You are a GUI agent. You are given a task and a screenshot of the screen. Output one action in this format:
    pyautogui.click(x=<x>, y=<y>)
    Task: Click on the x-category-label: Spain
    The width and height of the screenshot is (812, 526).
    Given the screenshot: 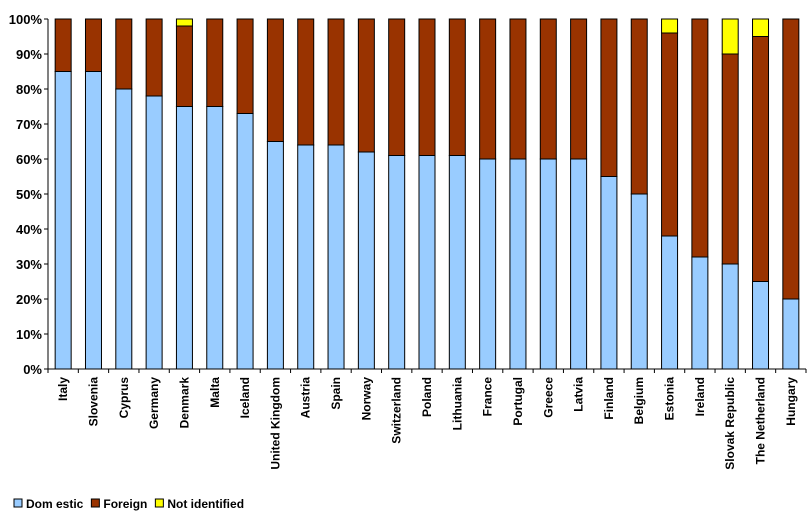 What is the action you would take?
    pyautogui.click(x=336, y=393)
    